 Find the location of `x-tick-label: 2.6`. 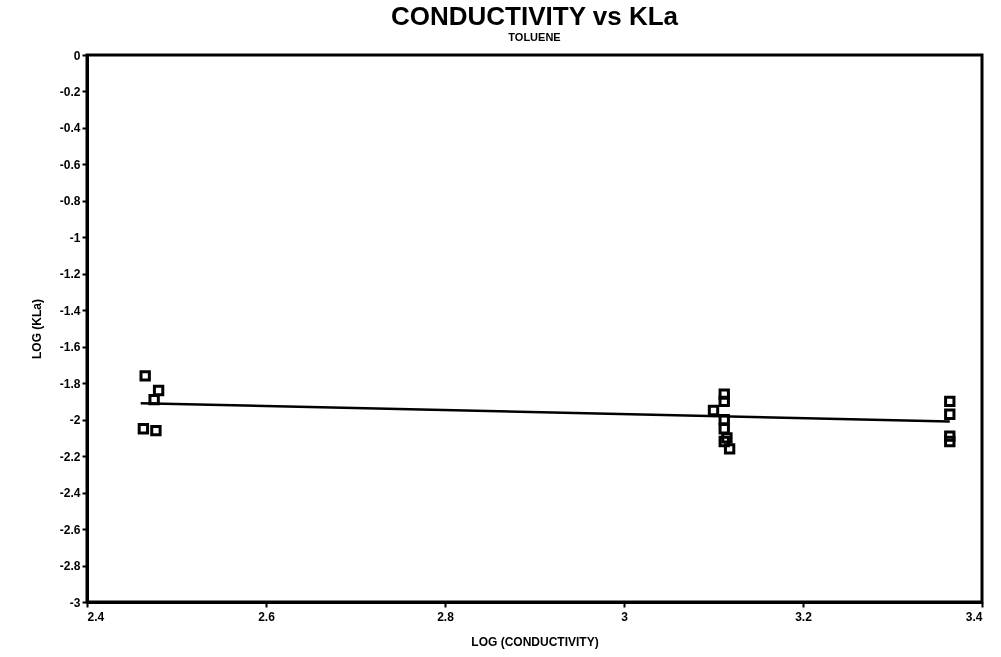

x-tick-label: 2.6 is located at coordinates (267, 616).